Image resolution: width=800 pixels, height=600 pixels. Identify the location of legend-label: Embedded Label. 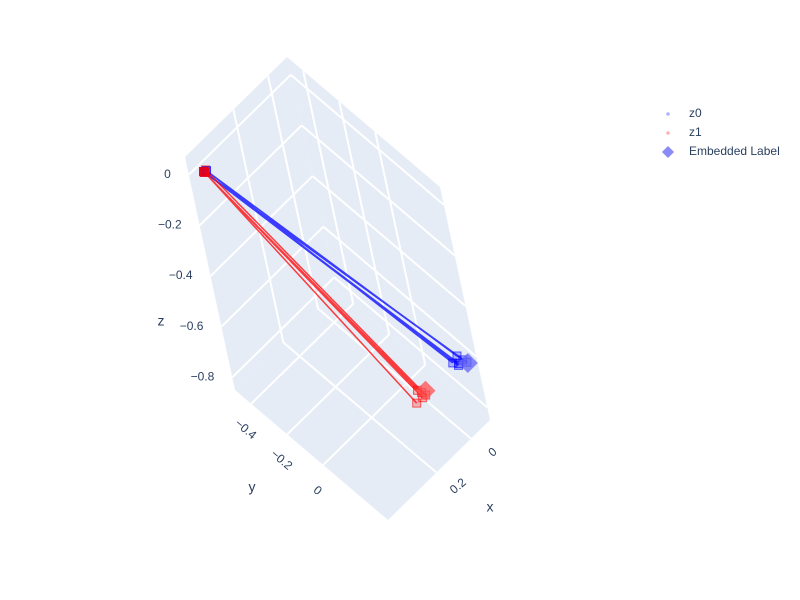
(734, 151).